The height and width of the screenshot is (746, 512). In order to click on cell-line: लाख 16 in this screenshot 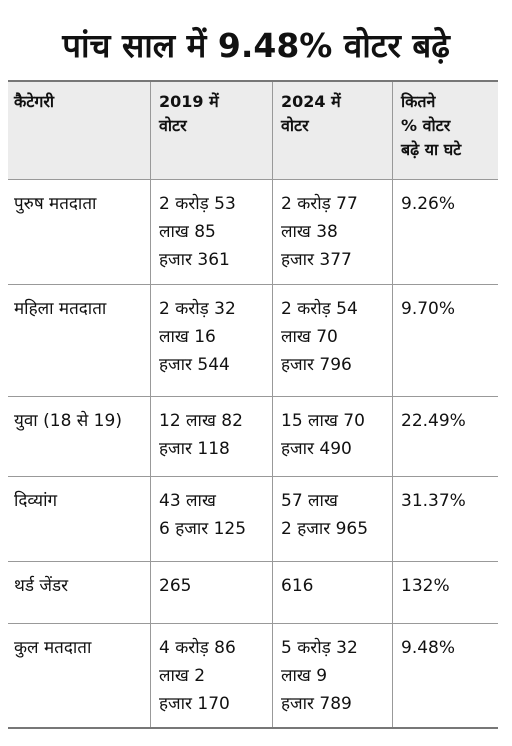, I will do `click(187, 337)`.